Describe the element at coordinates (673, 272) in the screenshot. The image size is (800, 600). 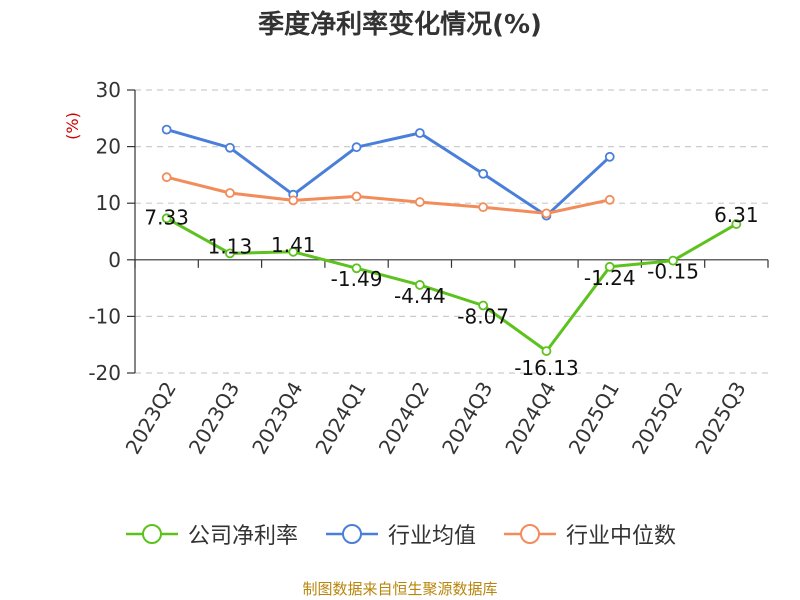
I see `data-label: -0.15` at that location.